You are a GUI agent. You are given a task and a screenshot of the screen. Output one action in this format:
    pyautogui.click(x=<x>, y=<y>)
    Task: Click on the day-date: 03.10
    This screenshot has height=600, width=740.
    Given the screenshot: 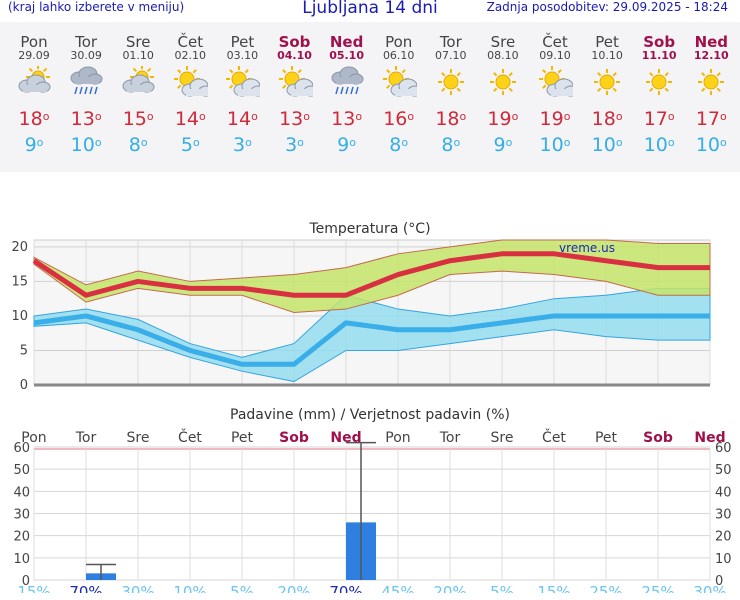 What is the action you would take?
    pyautogui.click(x=242, y=55)
    